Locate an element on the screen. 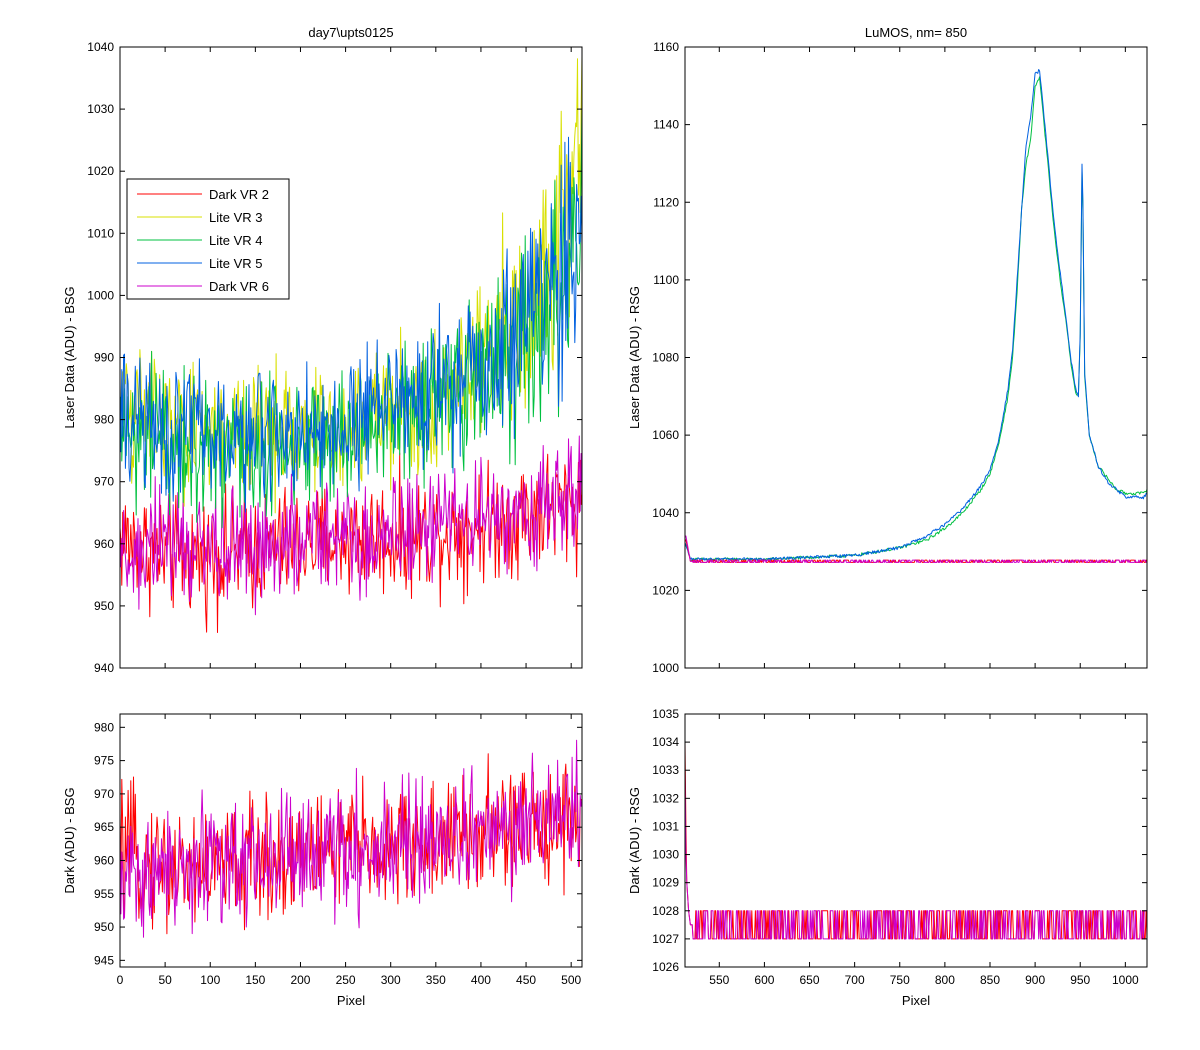  y-tick-label: 1034 is located at coordinates (665, 742).